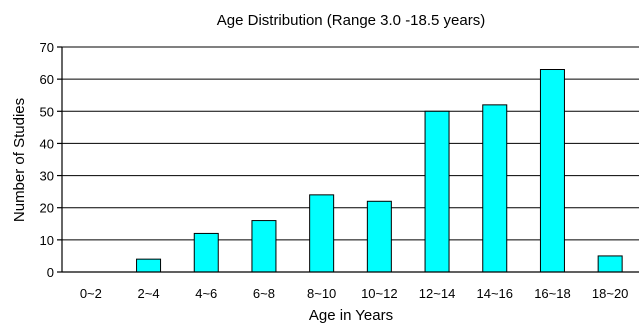 Image resolution: width=639 pixels, height=324 pixels. I want to click on bar-10~12, so click(379, 236).